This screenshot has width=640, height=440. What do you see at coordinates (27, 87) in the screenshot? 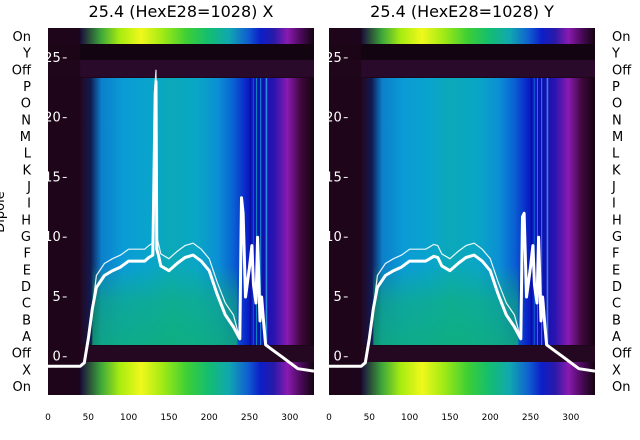
I see `row-label: P` at bounding box center [27, 87].